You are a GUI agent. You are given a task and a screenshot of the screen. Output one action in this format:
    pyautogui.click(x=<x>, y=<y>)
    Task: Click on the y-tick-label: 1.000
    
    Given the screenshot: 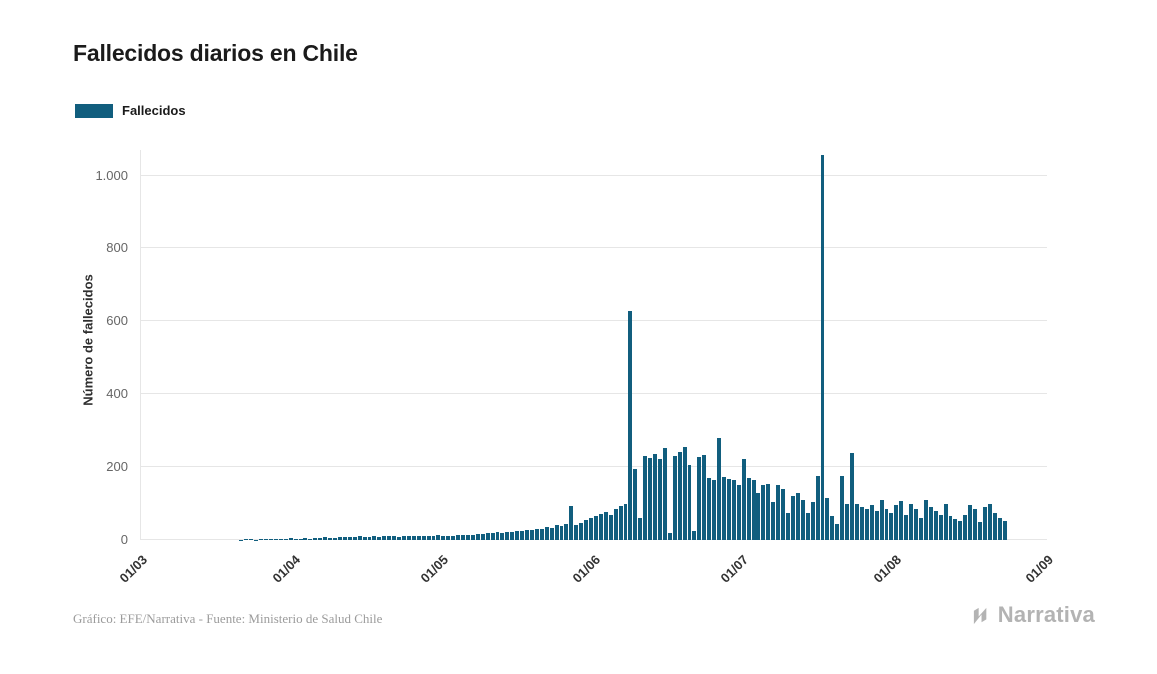 What is the action you would take?
    pyautogui.click(x=111, y=175)
    